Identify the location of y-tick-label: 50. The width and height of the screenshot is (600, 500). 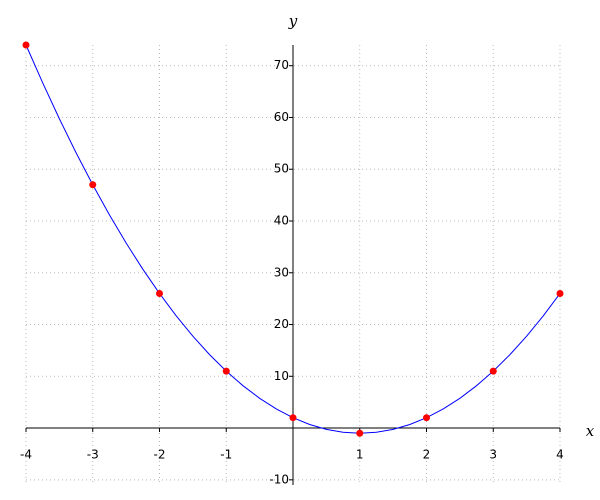
(281, 169).